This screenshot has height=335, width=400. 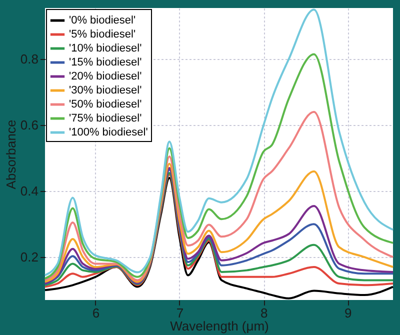 I want to click on legend-label: '10% biodiesel', so click(x=105, y=48).